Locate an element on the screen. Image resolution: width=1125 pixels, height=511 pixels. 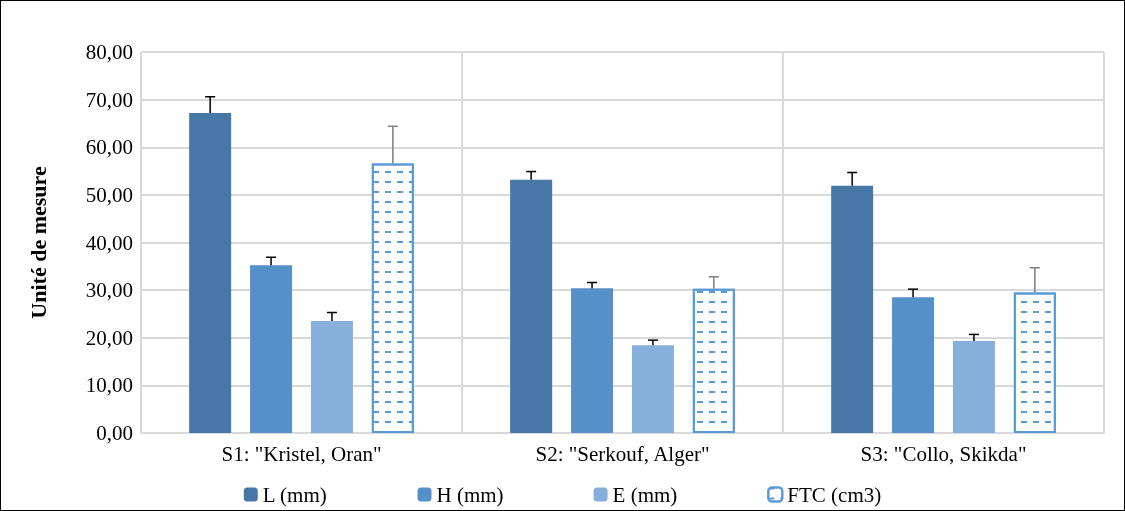
legend-label: L (mm) is located at coordinates (294, 494).